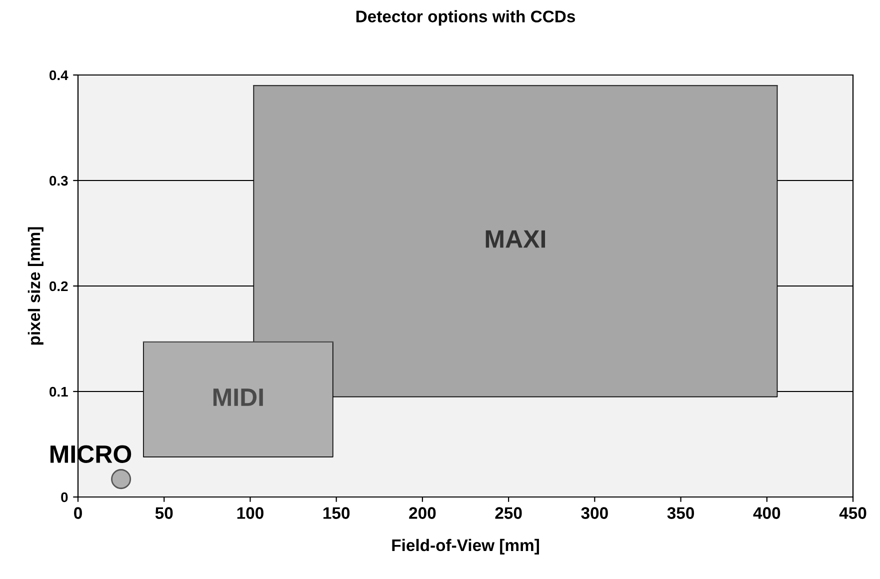 The height and width of the screenshot is (579, 880). Describe the element at coordinates (59, 75) in the screenshot. I see `y-tick-label: 0.4` at that location.